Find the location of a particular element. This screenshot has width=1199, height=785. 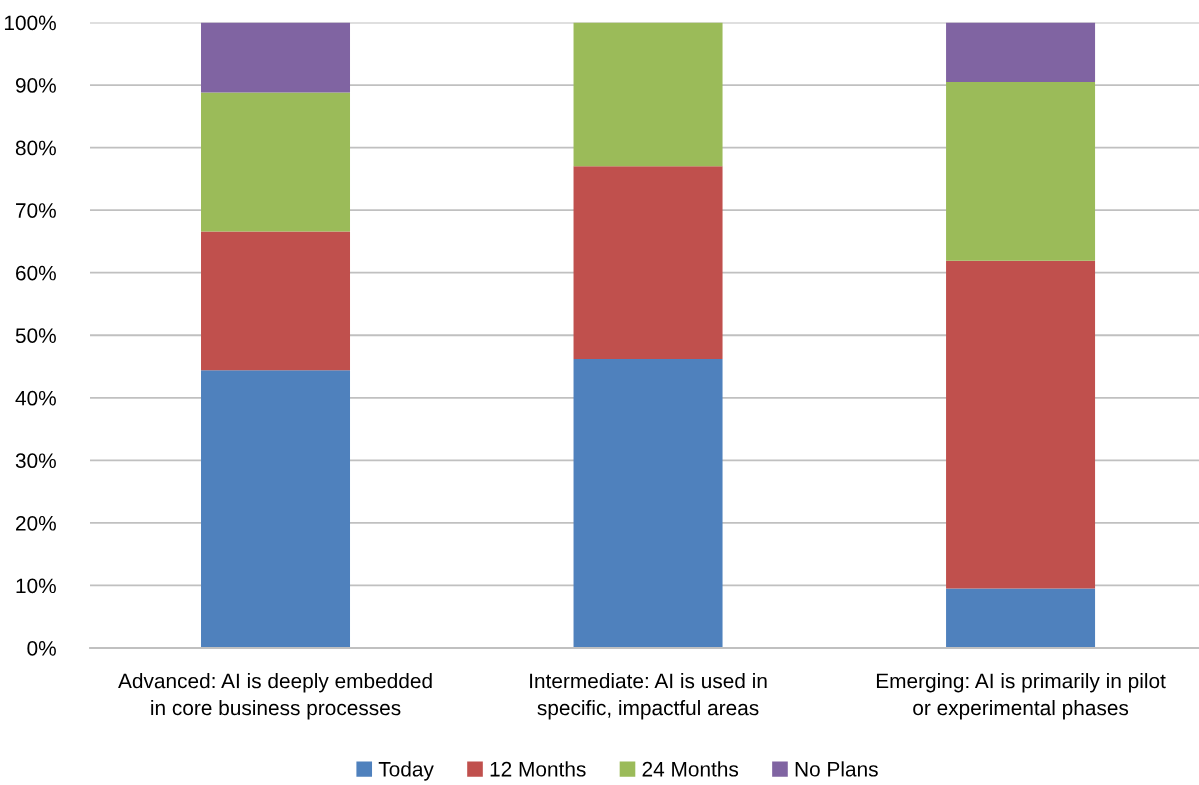

y-tick-label: 20% is located at coordinates (36, 523).